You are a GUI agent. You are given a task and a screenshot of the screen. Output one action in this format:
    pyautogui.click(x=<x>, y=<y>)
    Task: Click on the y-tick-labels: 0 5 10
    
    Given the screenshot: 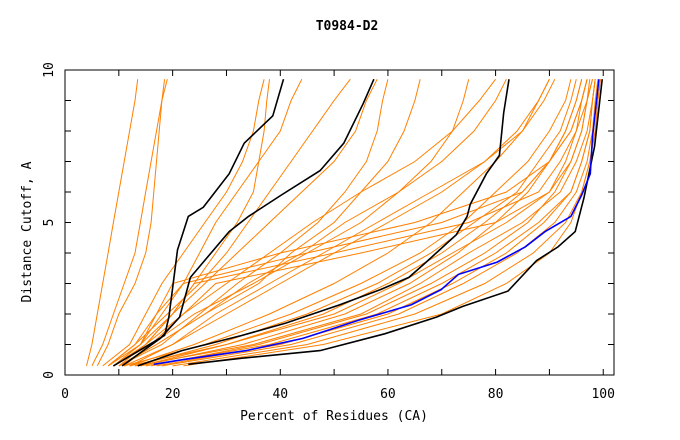 What is the action you would take?
    pyautogui.click(x=49, y=220)
    